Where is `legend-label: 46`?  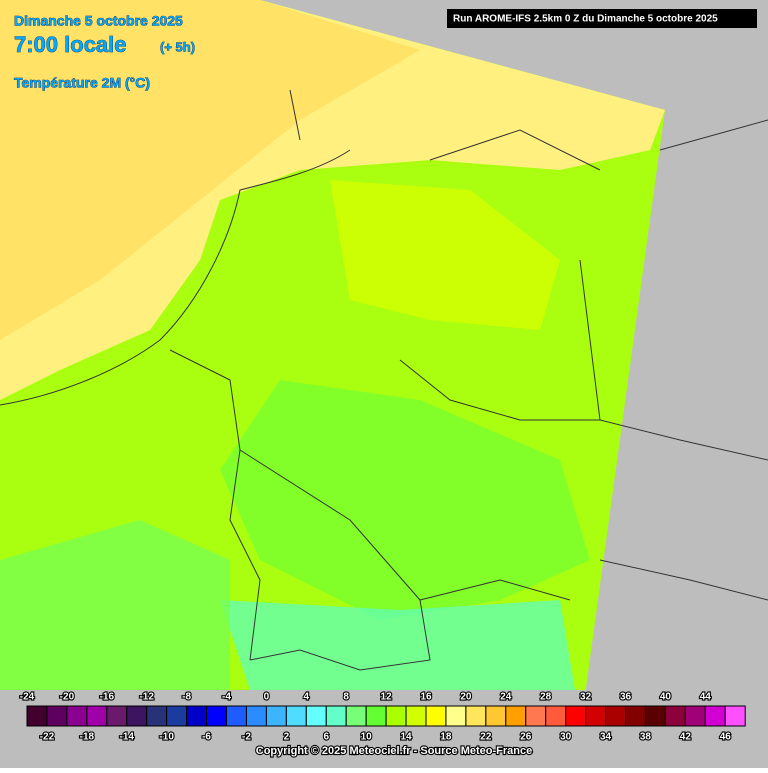
legend-label: 46 is located at coordinates (726, 737).